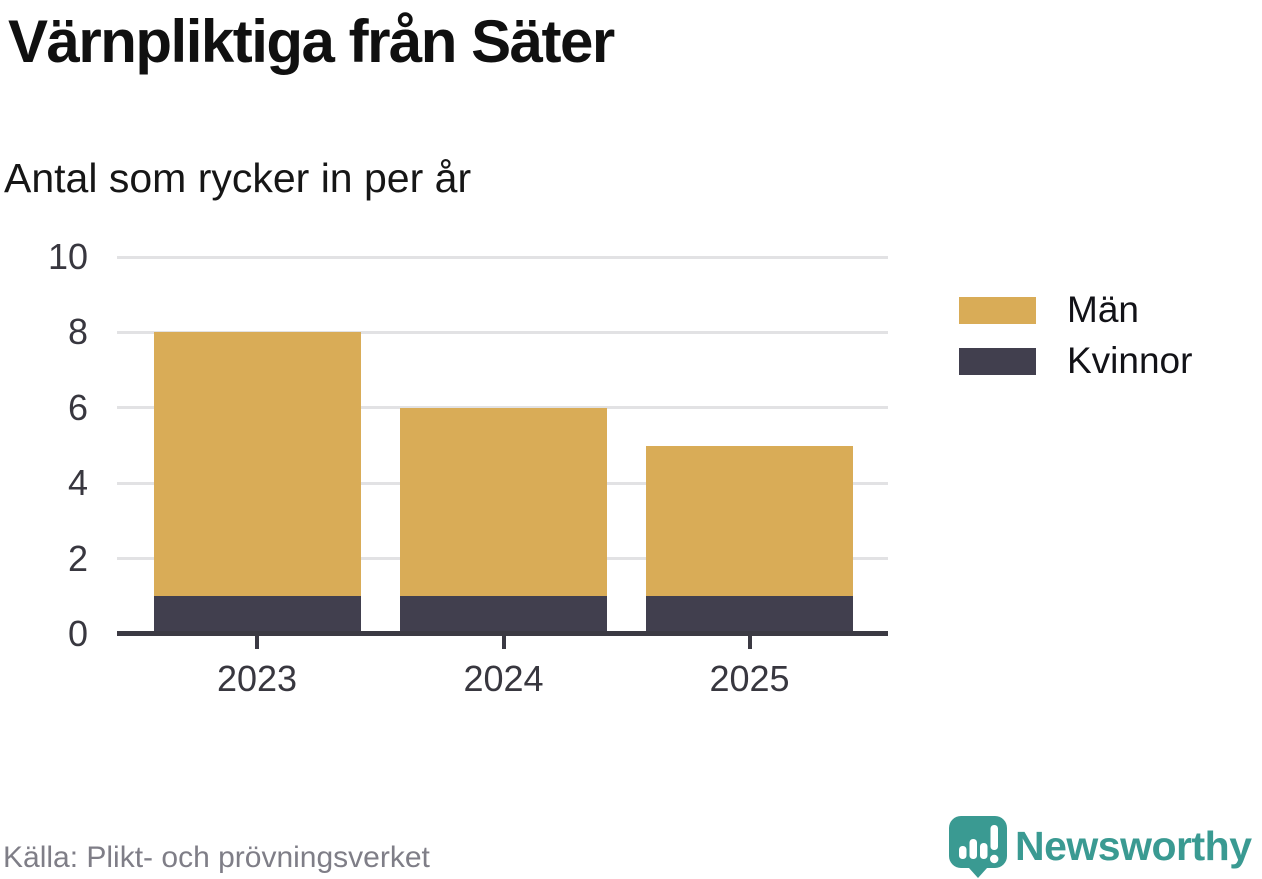 This screenshot has height=879, width=1262. Describe the element at coordinates (1130, 360) in the screenshot. I see `legend-label-kvinnor: Kvinnor` at that location.